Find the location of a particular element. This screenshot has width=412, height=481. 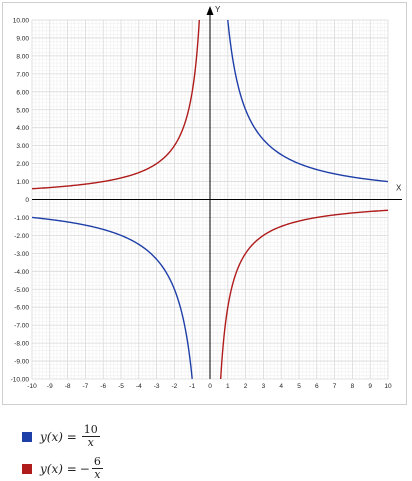

x-tick-label: 3 is located at coordinates (264, 386).